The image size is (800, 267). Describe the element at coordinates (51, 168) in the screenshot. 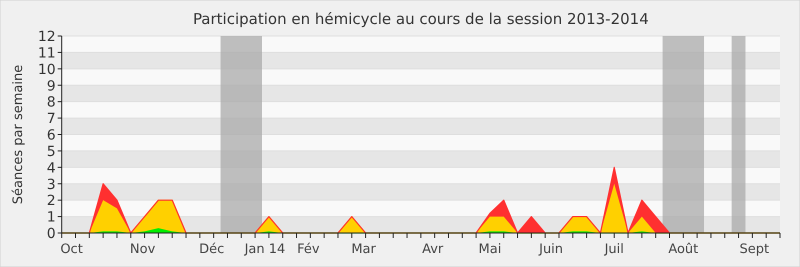

I see `y-tick-label: 4` at that location.